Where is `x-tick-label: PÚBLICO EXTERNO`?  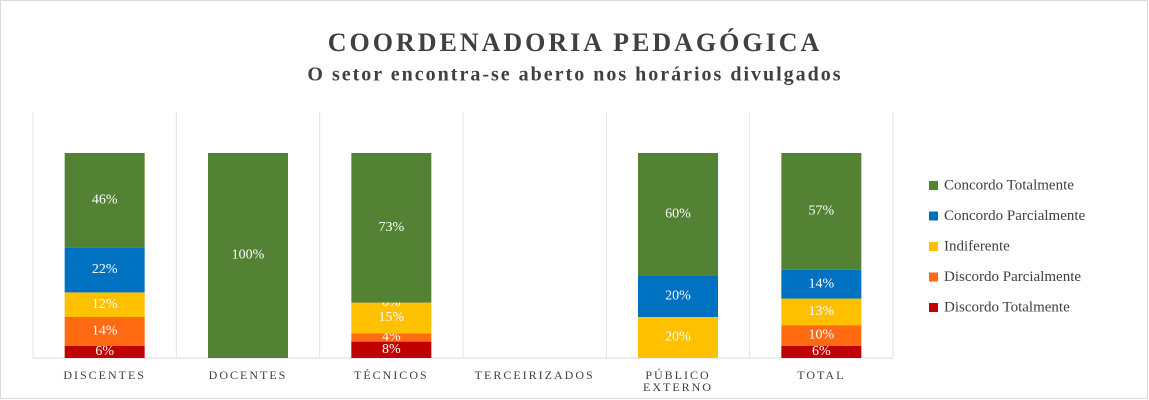
x-tick-label: PÚBLICO EXTERNO is located at coordinates (678, 381).